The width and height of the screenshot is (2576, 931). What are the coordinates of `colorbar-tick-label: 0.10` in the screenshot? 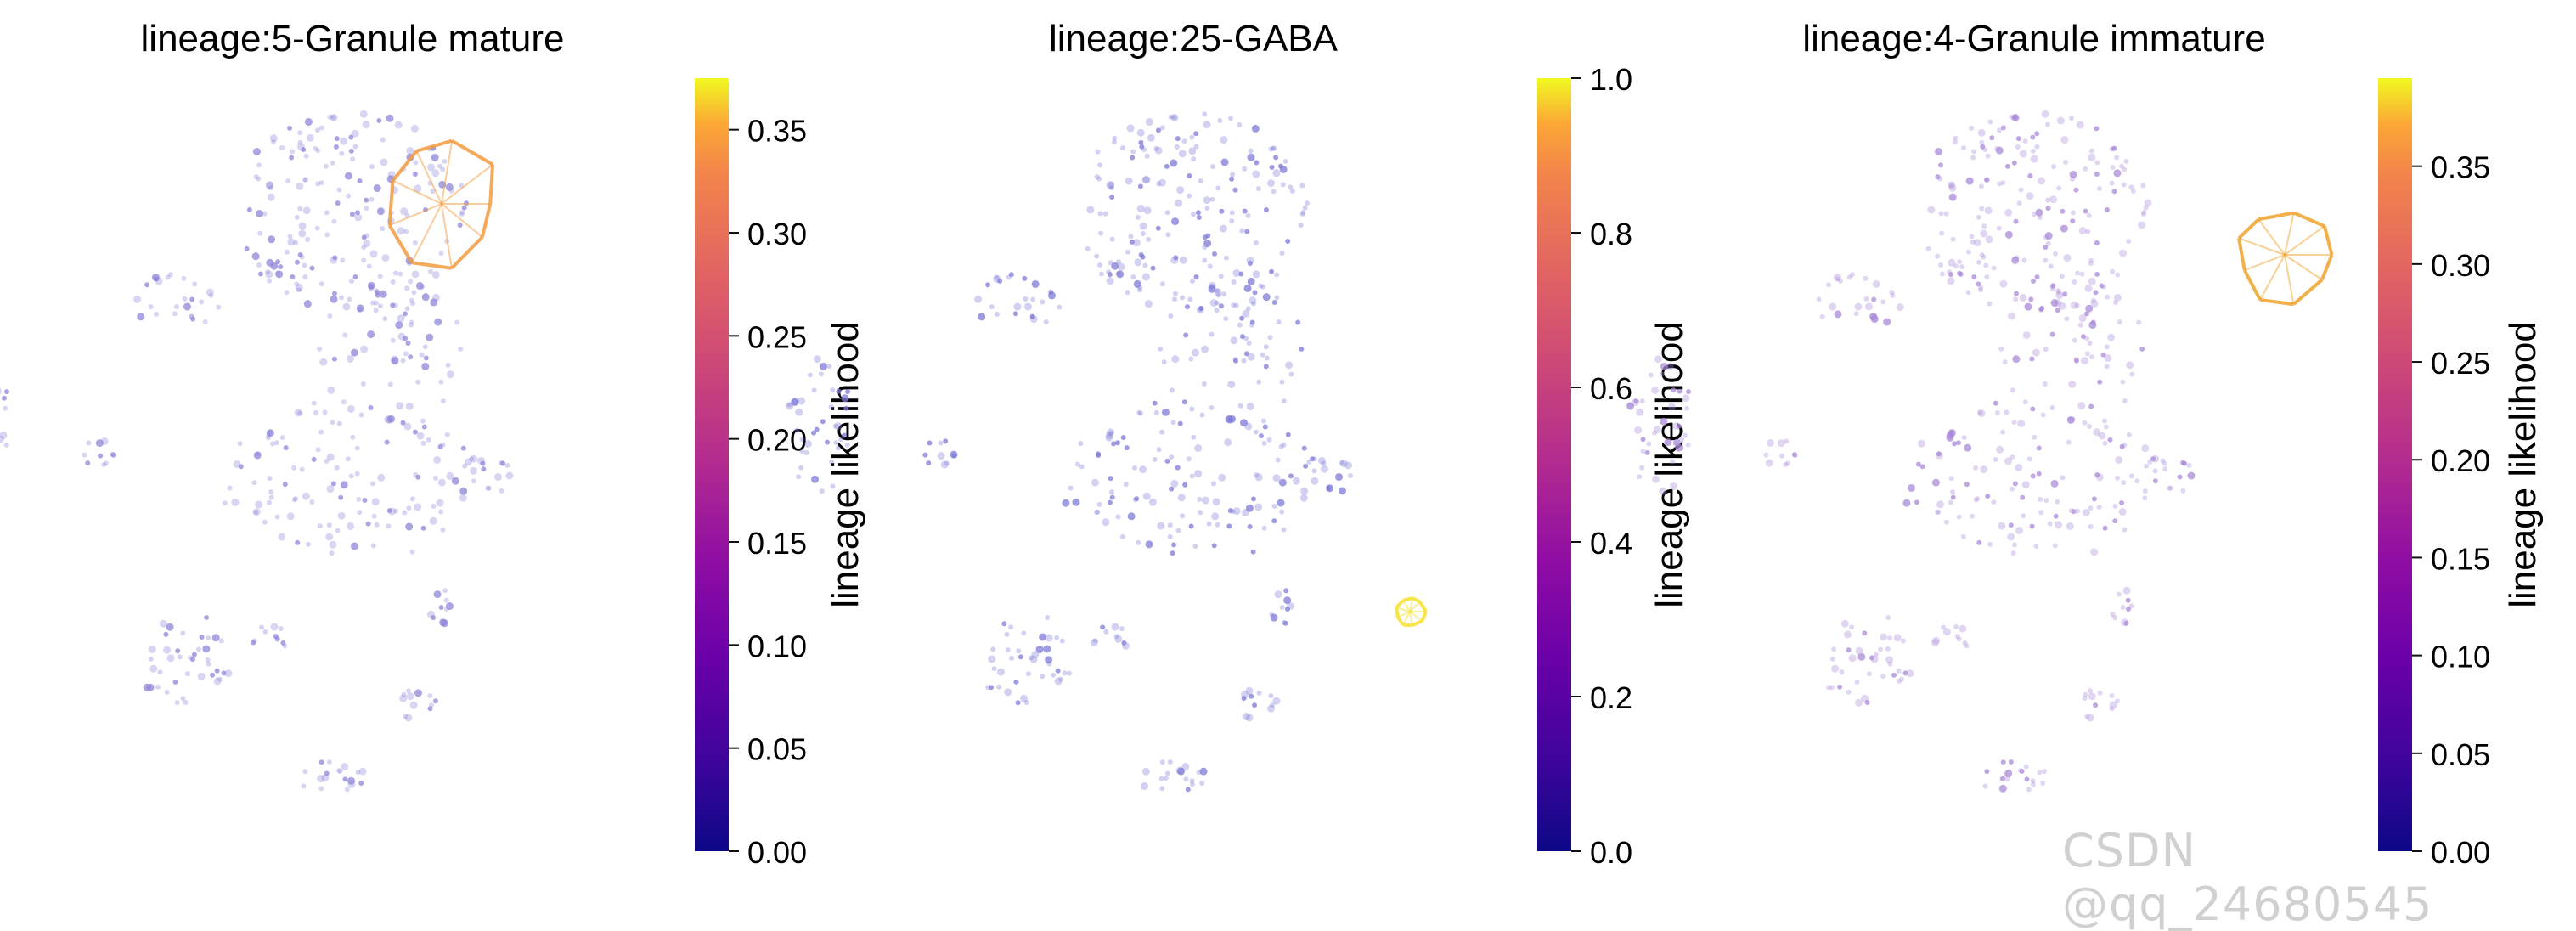 It's located at (777, 646).